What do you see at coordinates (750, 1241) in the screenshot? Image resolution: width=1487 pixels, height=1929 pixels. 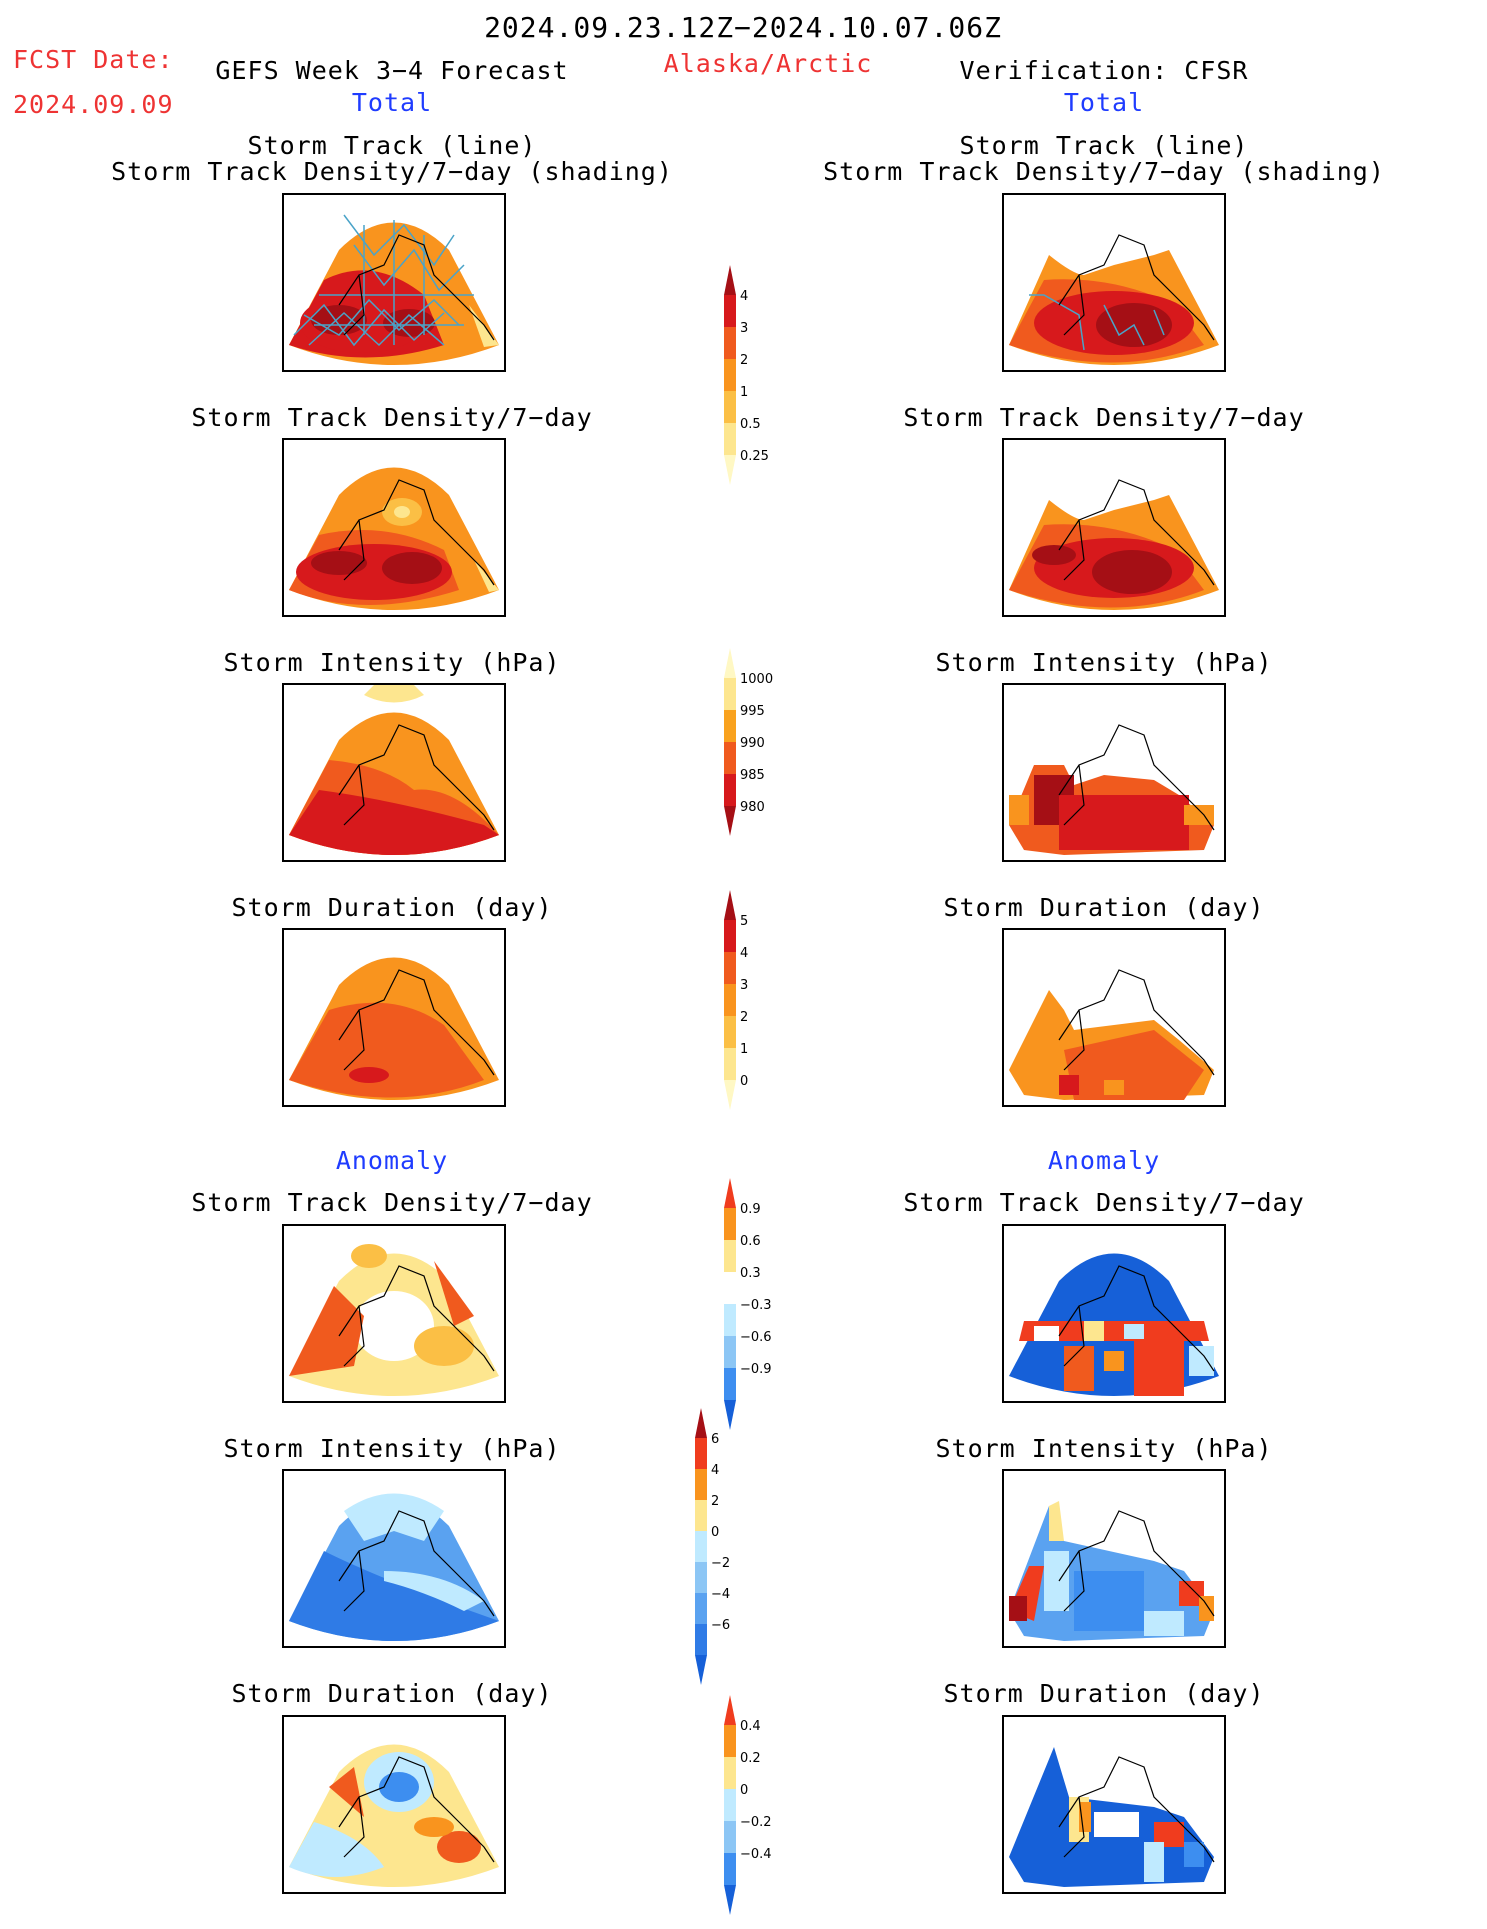 I see `colorbar-tick-label: 0.6` at bounding box center [750, 1241].